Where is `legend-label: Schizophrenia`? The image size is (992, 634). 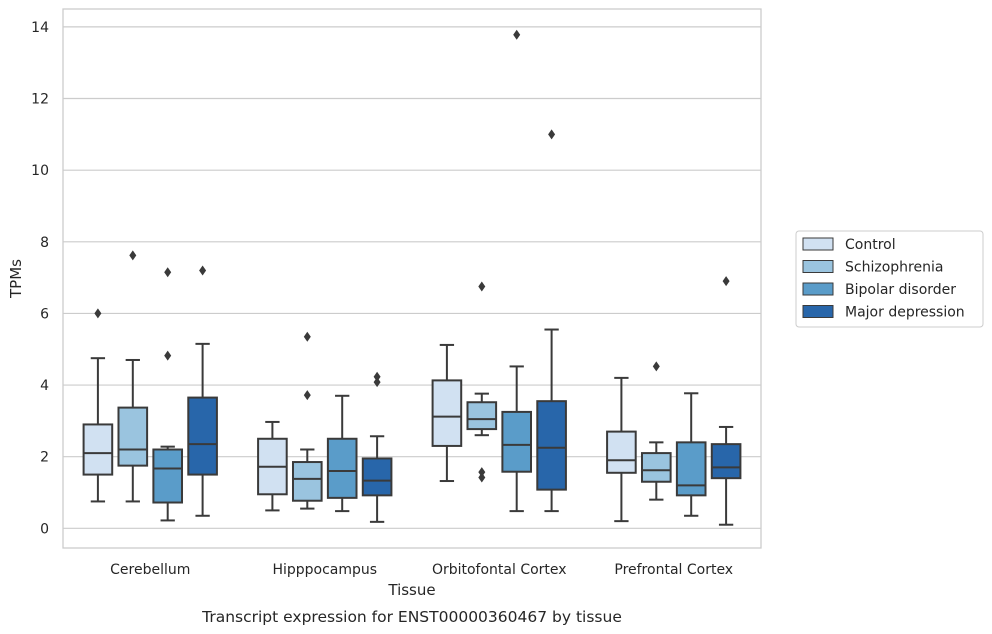 legend-label: Schizophrenia is located at coordinates (894, 268).